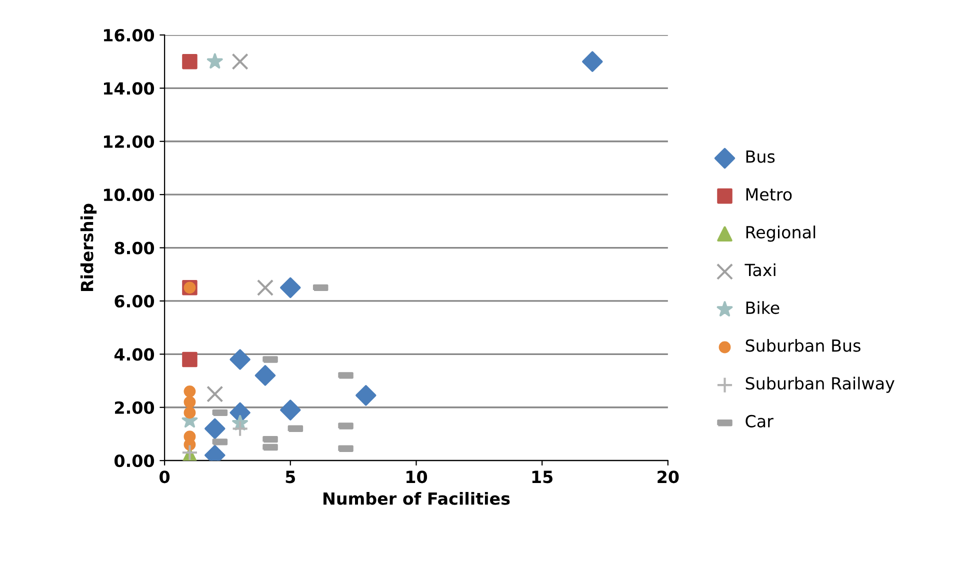 The height and width of the screenshot is (583, 968). Describe the element at coordinates (134, 301) in the screenshot. I see `y-tick-label: 6.00` at that location.